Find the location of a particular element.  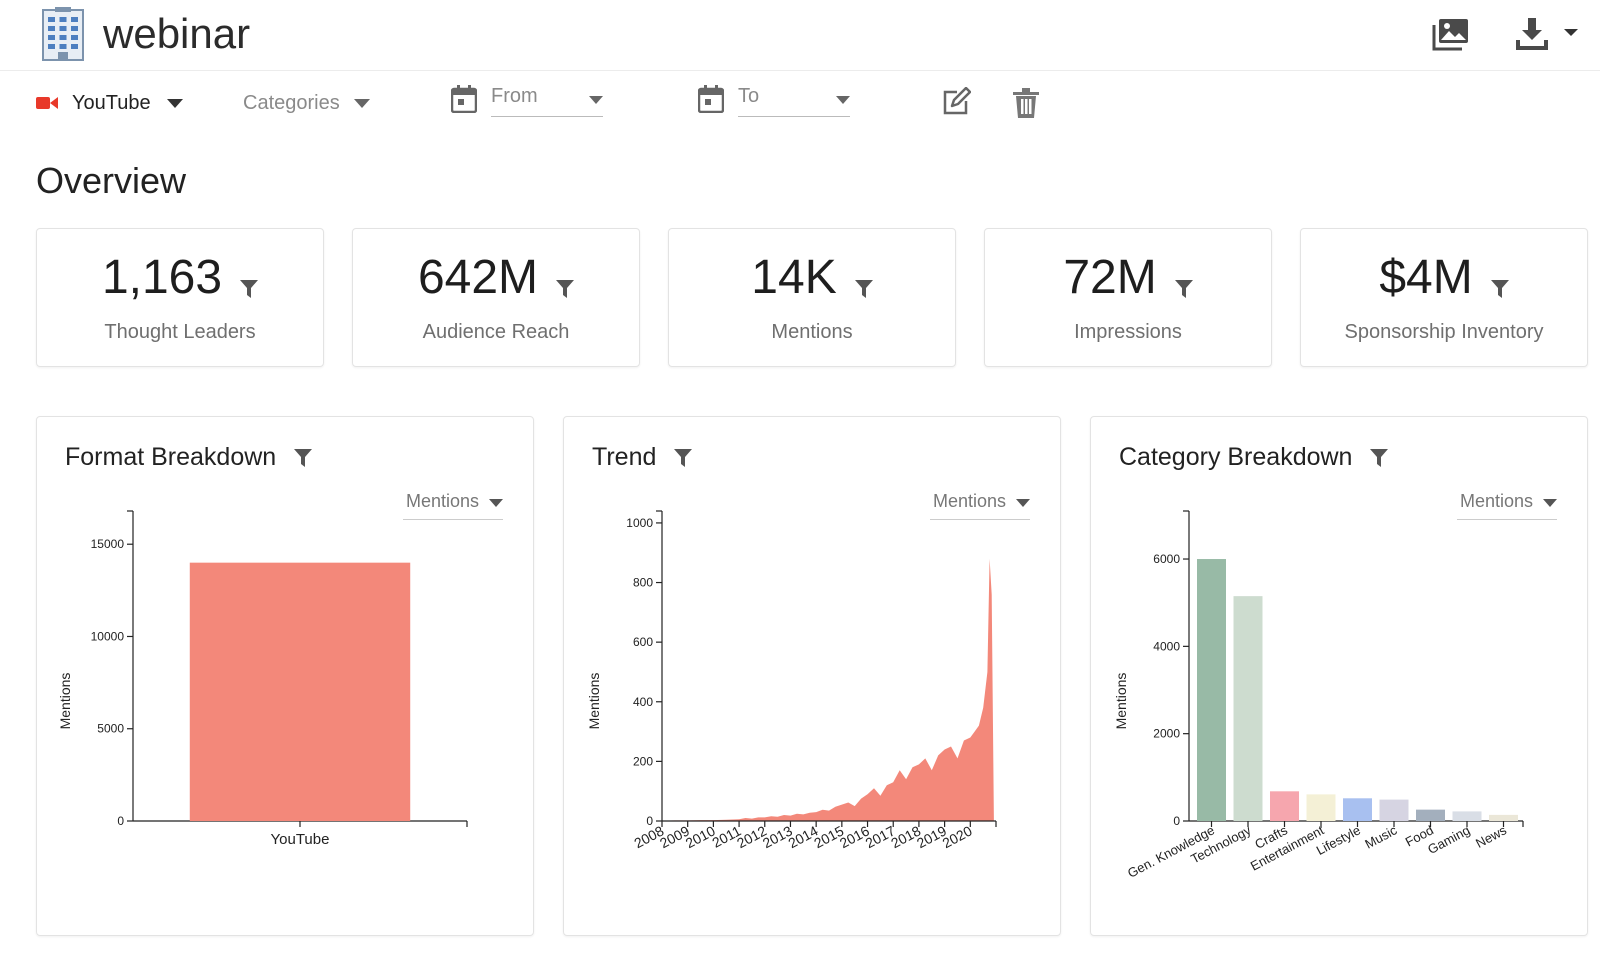

to-date-input: To is located at coordinates (794, 100).